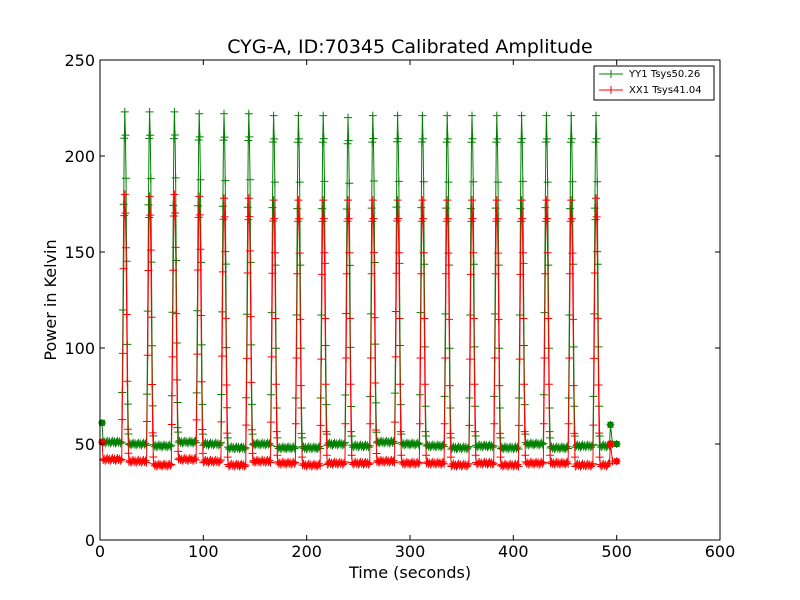  What do you see at coordinates (616, 551) in the screenshot?
I see `x-tick-label-5: 500` at bounding box center [616, 551].